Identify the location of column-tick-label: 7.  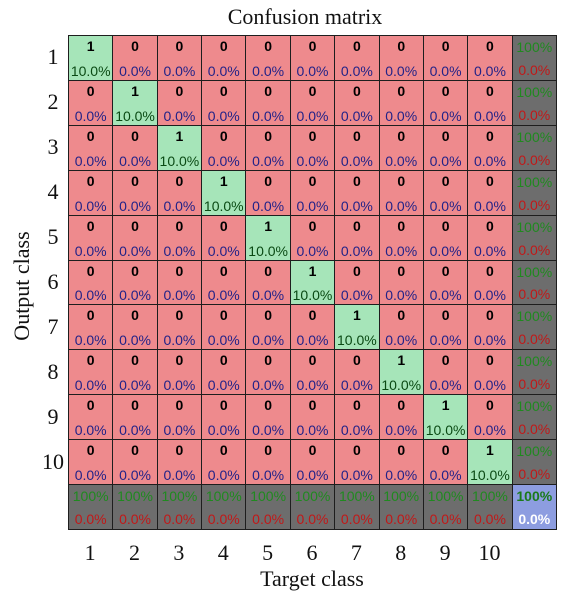
(356, 552).